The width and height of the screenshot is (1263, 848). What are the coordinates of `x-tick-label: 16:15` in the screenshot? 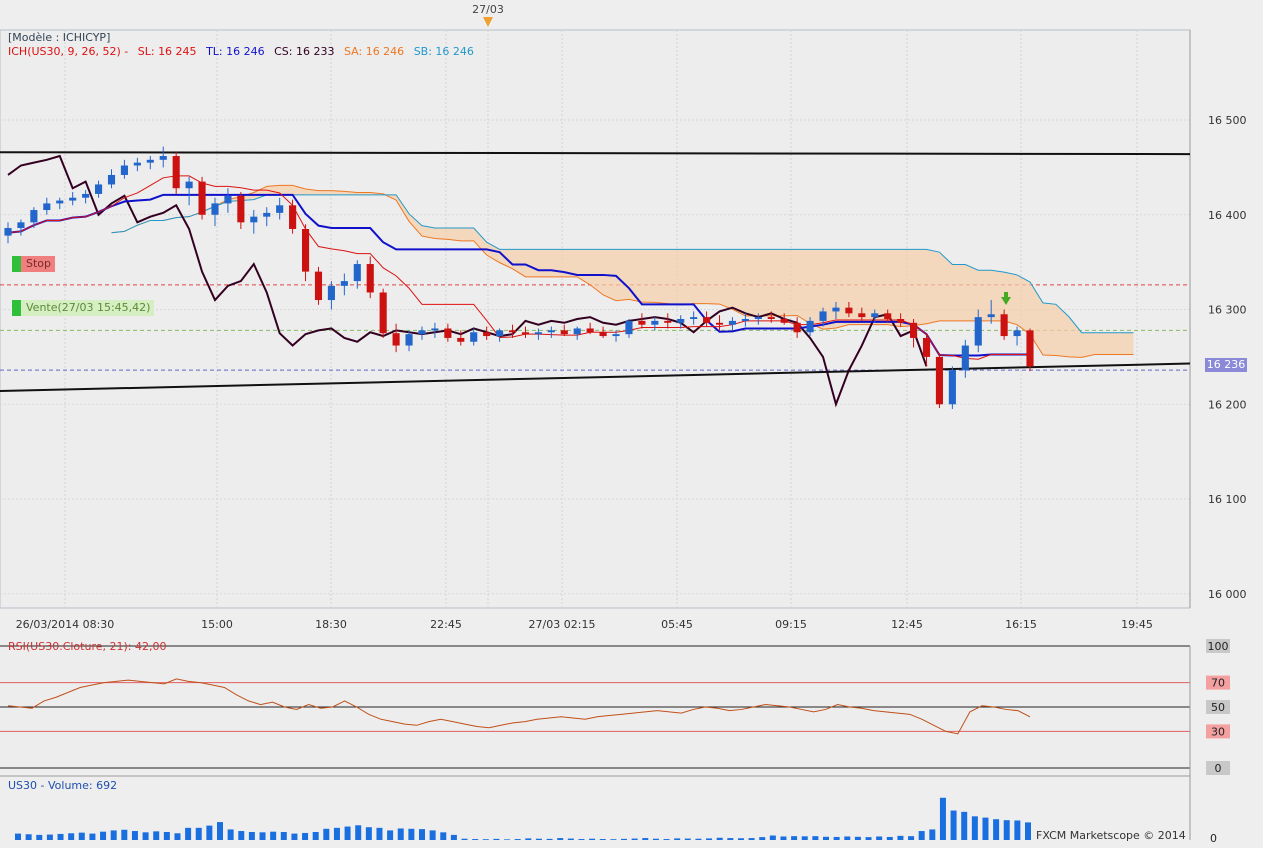 It's located at (1021, 624).